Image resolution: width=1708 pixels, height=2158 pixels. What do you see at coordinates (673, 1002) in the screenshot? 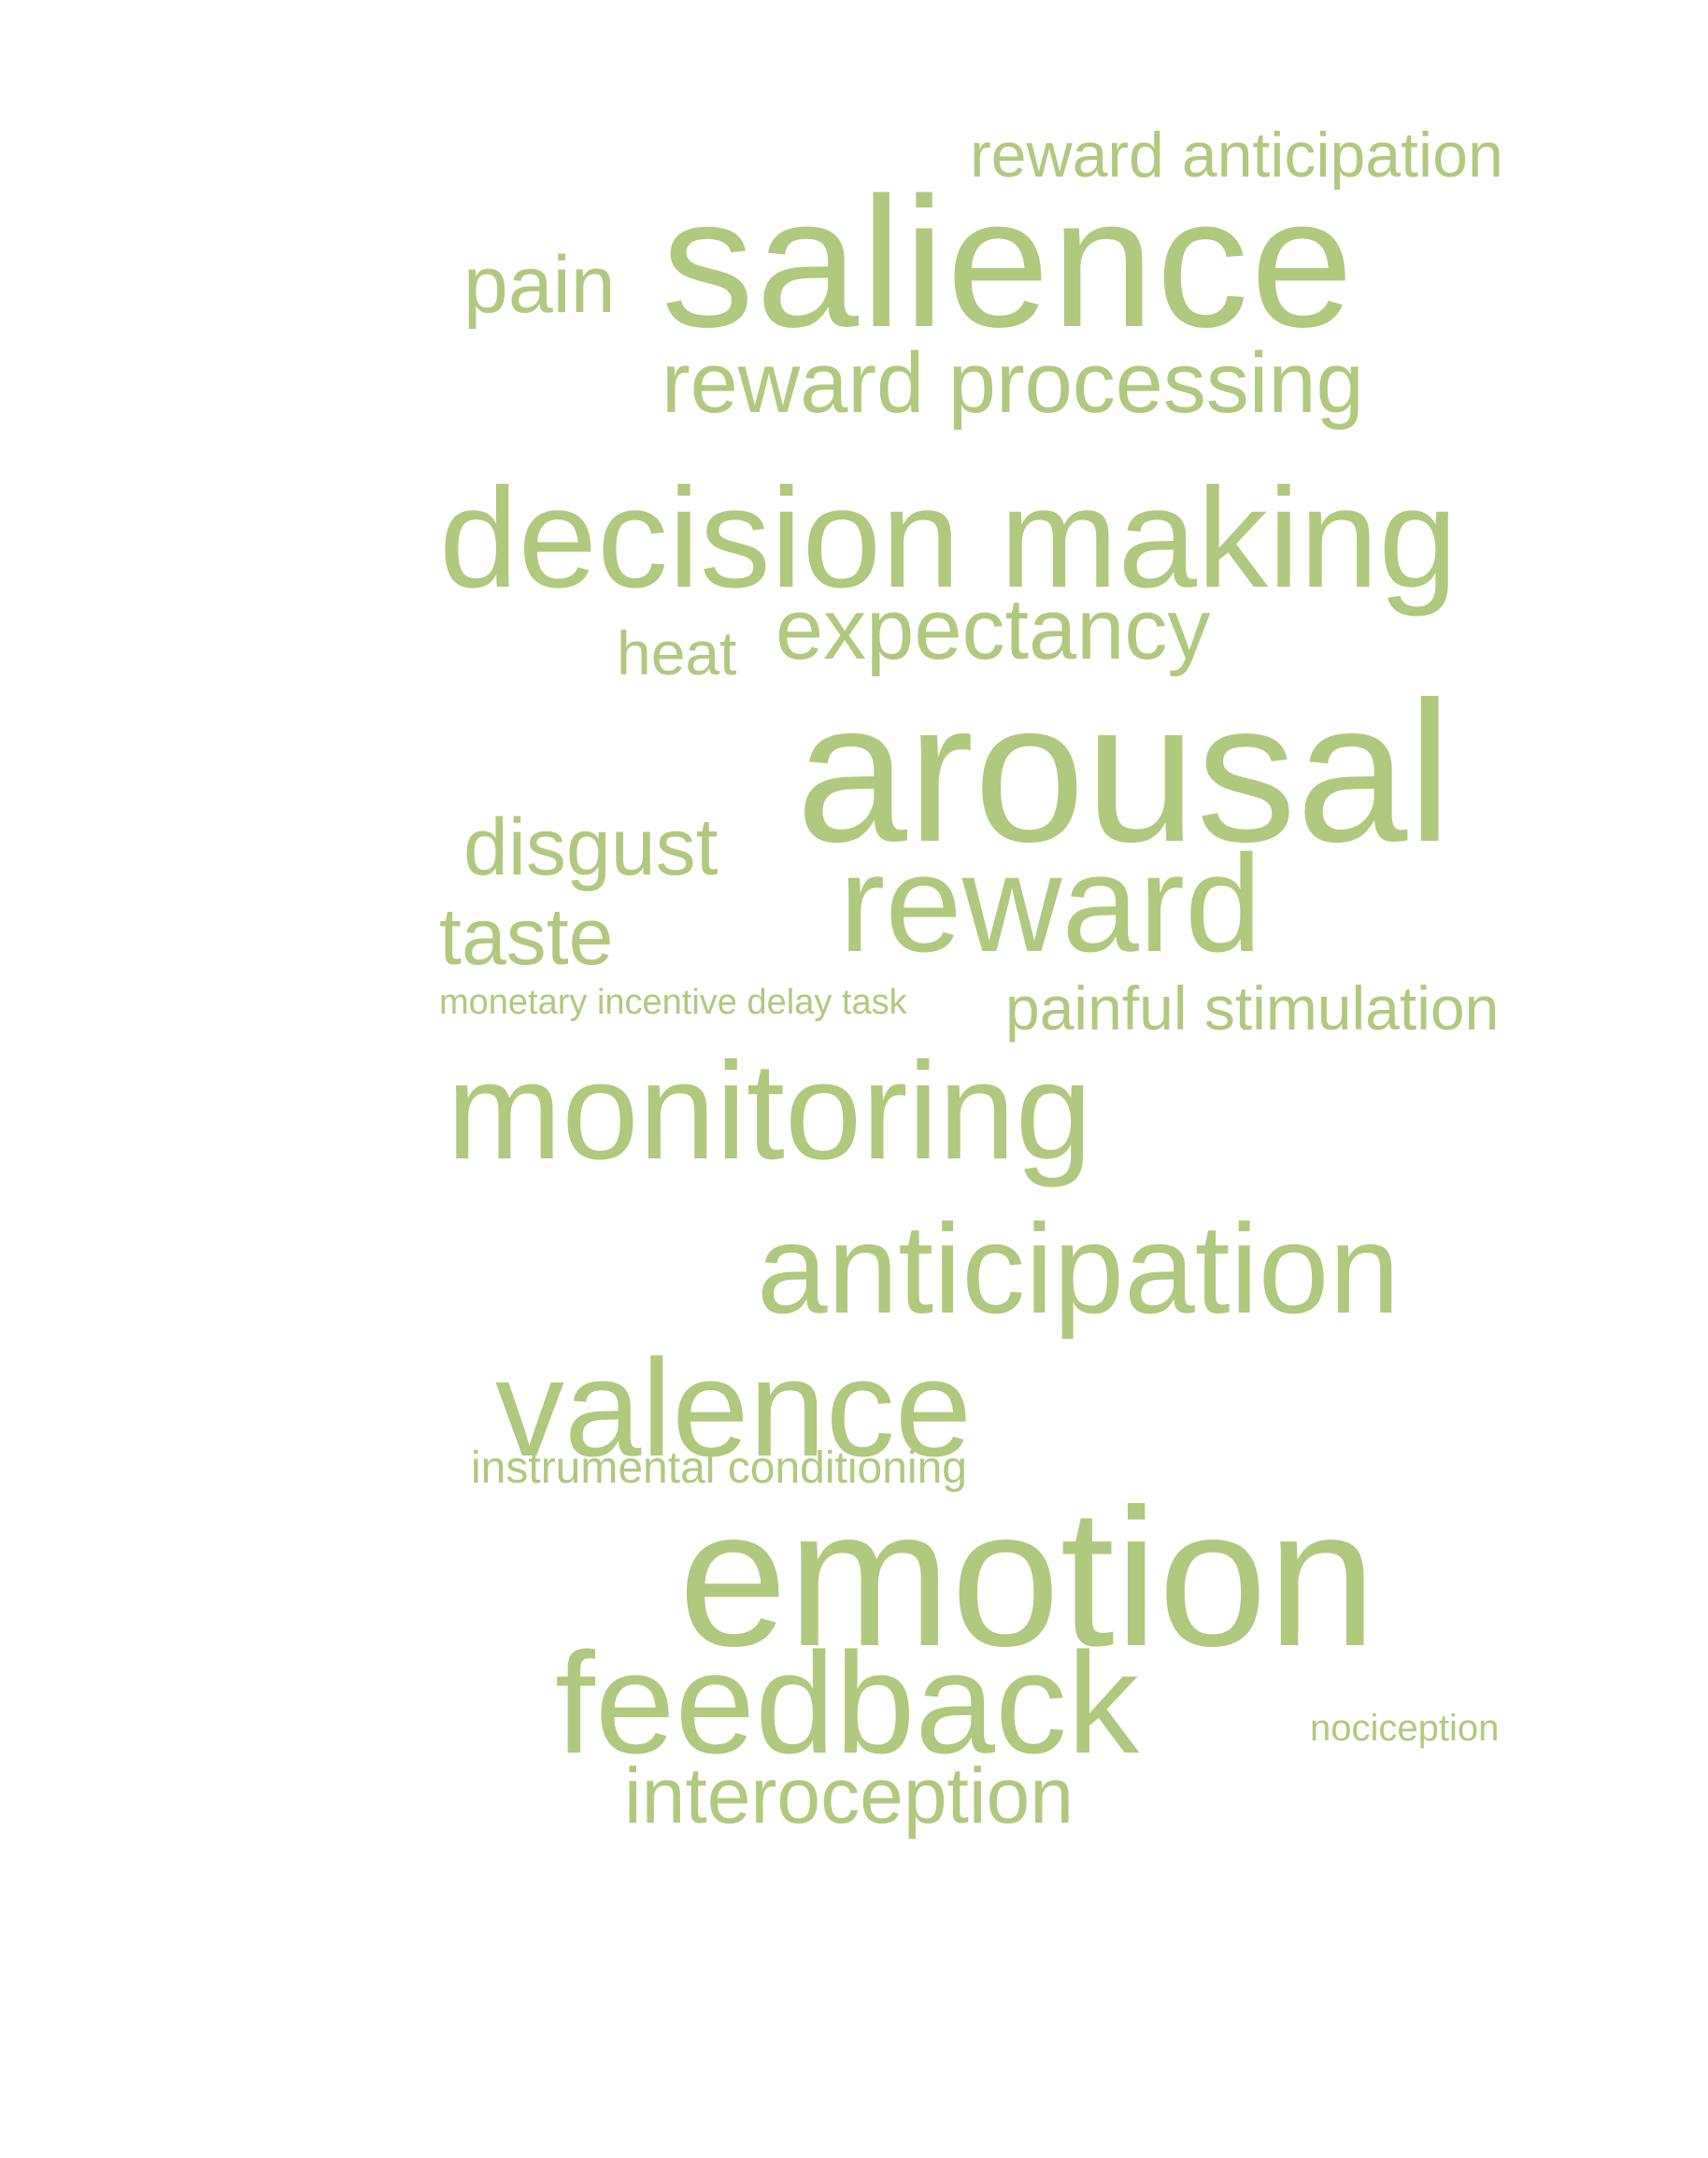
I see `word-monetary-incentive-delay-task: monetary incentive delay task` at bounding box center [673, 1002].